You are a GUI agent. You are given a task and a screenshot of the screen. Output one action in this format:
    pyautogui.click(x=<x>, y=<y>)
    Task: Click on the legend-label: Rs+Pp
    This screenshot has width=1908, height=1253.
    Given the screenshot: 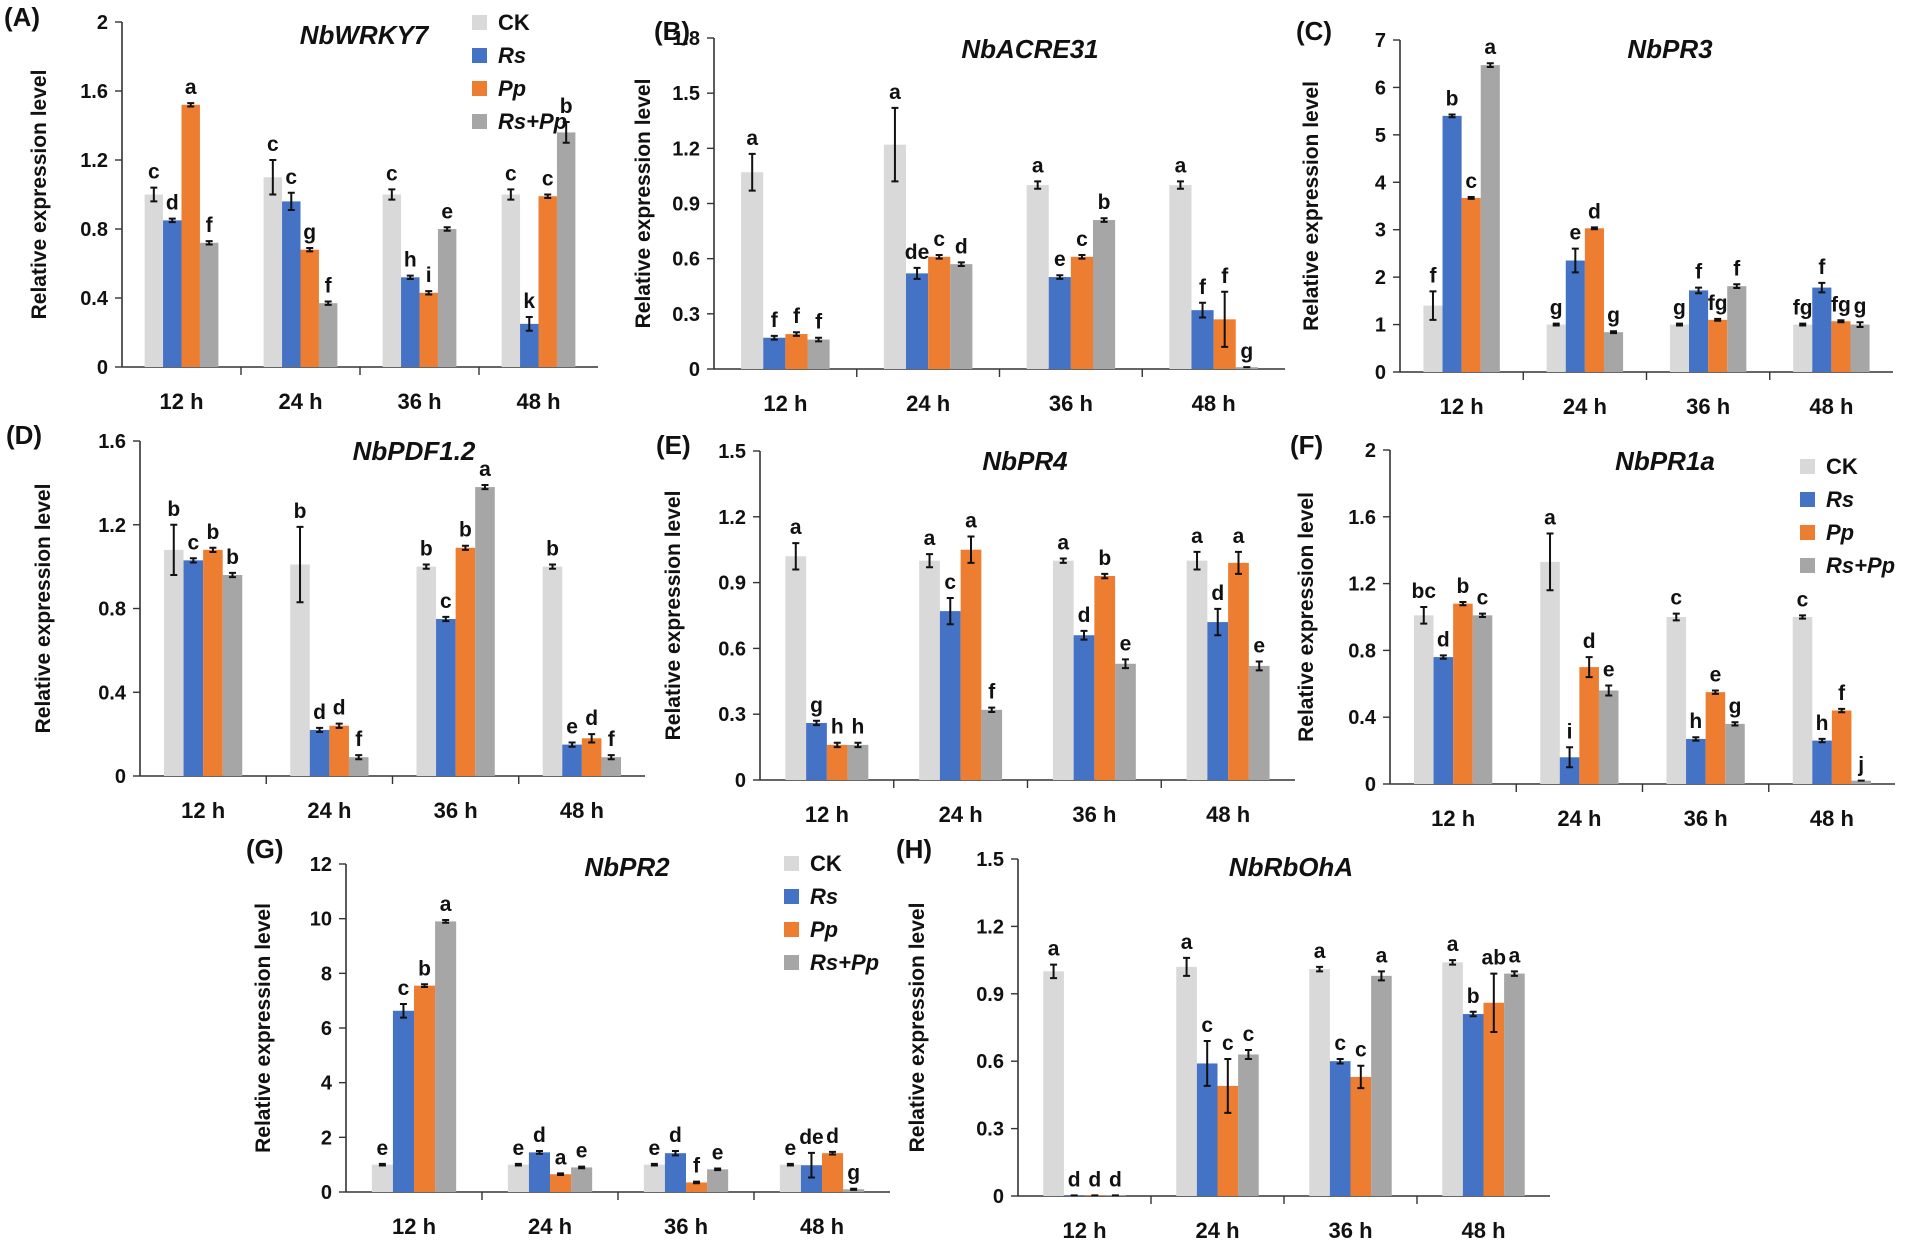 What is the action you would take?
    pyautogui.click(x=844, y=962)
    